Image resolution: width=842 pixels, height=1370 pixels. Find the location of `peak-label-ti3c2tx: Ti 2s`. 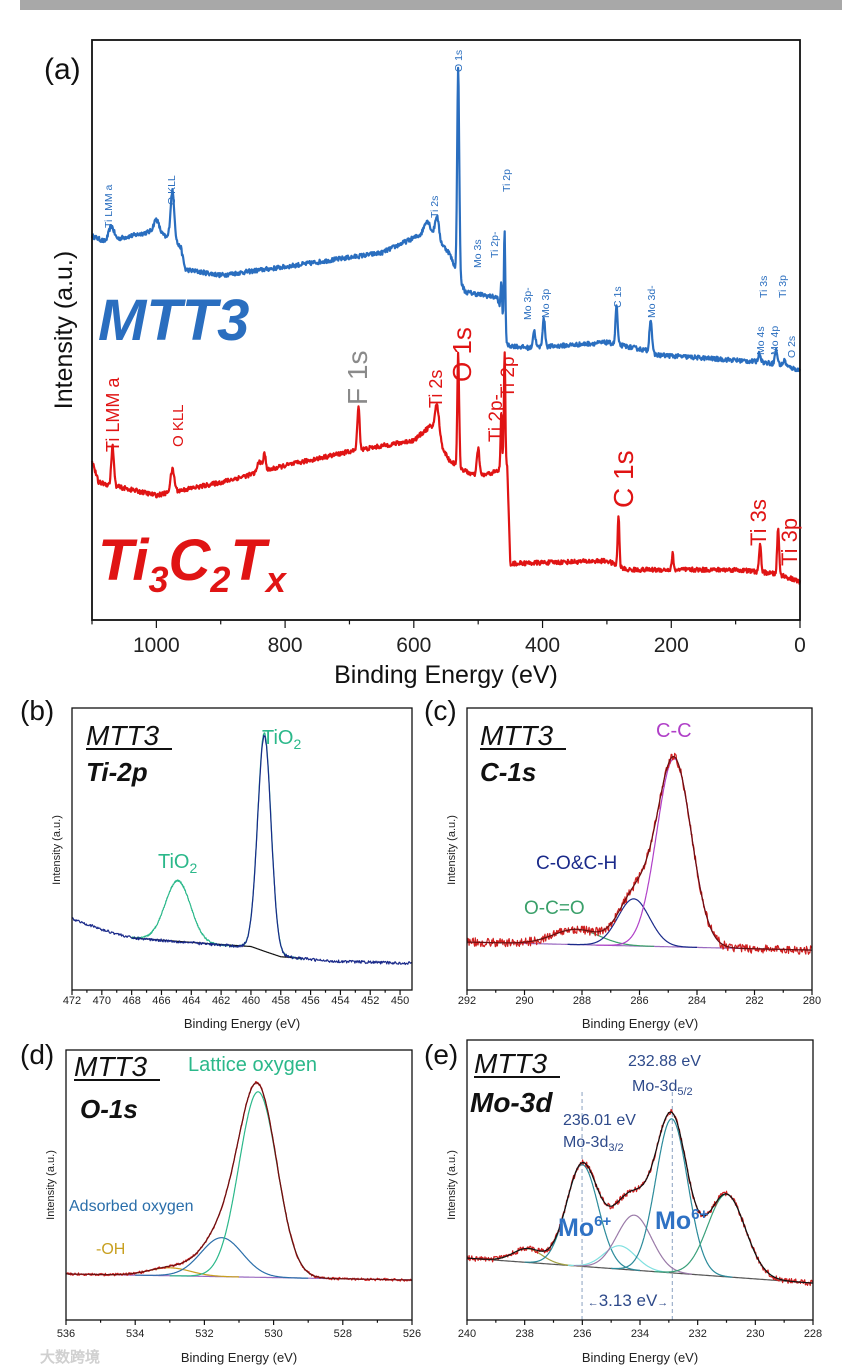

peak-label-ti3c2tx: Ti 2s is located at coordinates (436, 389).